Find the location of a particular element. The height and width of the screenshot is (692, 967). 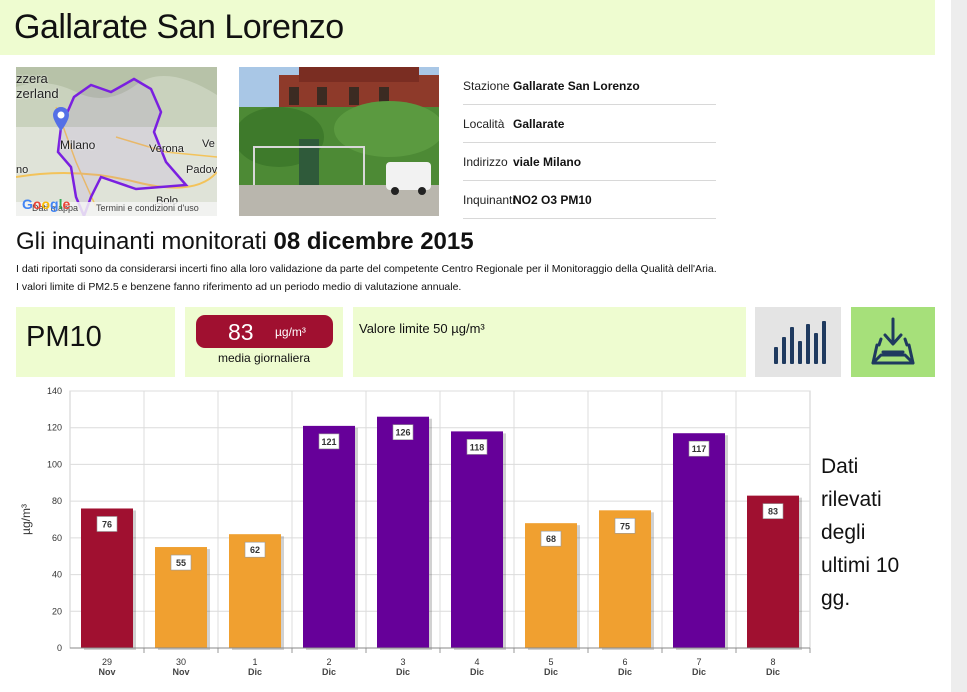

info-key: Inquinanti is located at coordinates (489, 199).